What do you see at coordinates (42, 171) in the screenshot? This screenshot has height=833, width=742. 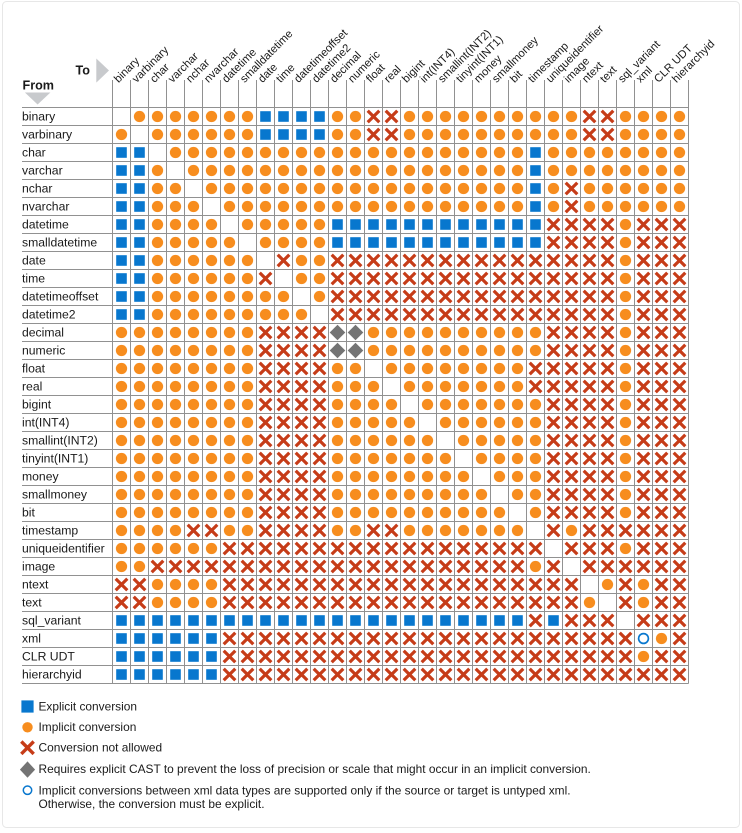 I see `svg-text: varchar` at bounding box center [42, 171].